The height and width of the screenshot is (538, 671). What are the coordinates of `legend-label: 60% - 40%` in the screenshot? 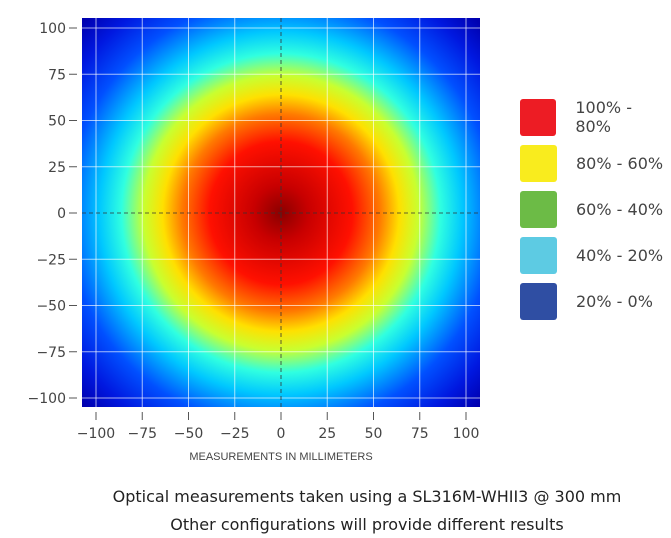 It's located at (620, 209).